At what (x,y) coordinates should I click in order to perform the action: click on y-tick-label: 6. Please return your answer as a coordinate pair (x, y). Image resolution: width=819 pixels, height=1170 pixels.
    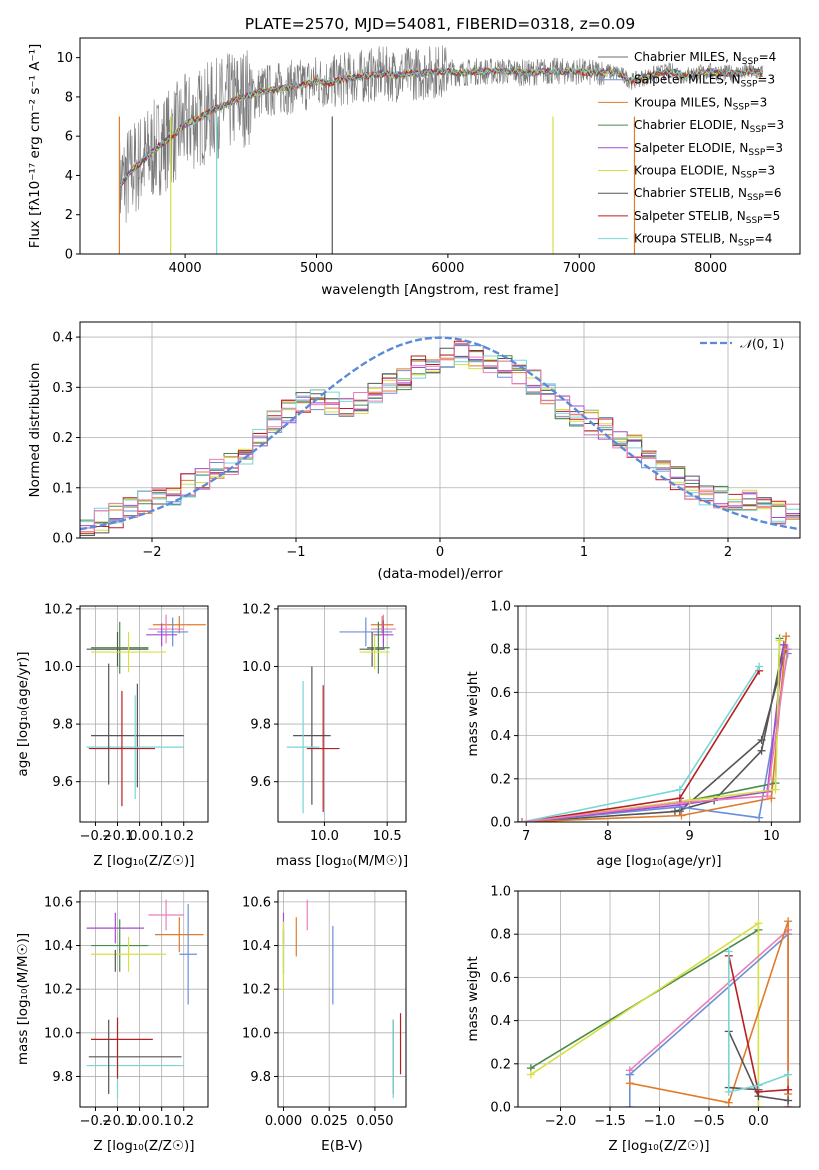
    Looking at the image, I should click on (69, 137).